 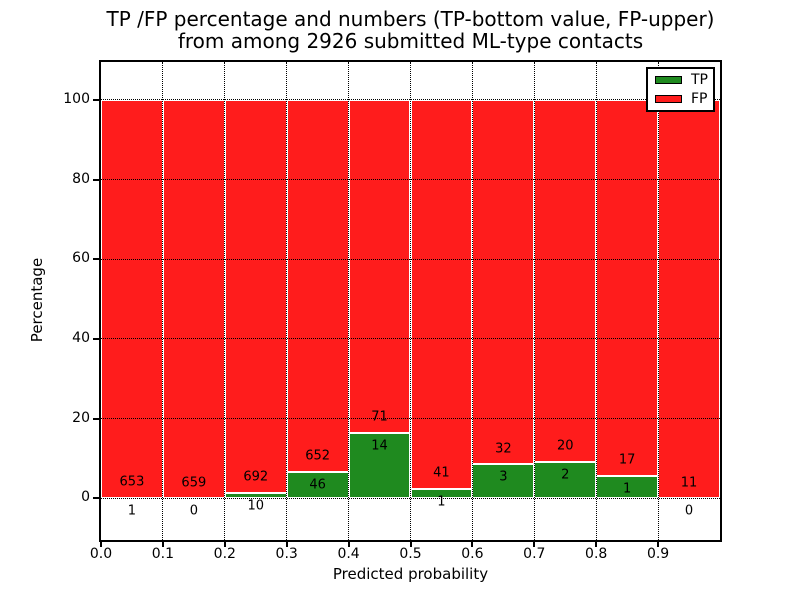 I want to click on fp-count-label: 11, so click(x=689, y=483).